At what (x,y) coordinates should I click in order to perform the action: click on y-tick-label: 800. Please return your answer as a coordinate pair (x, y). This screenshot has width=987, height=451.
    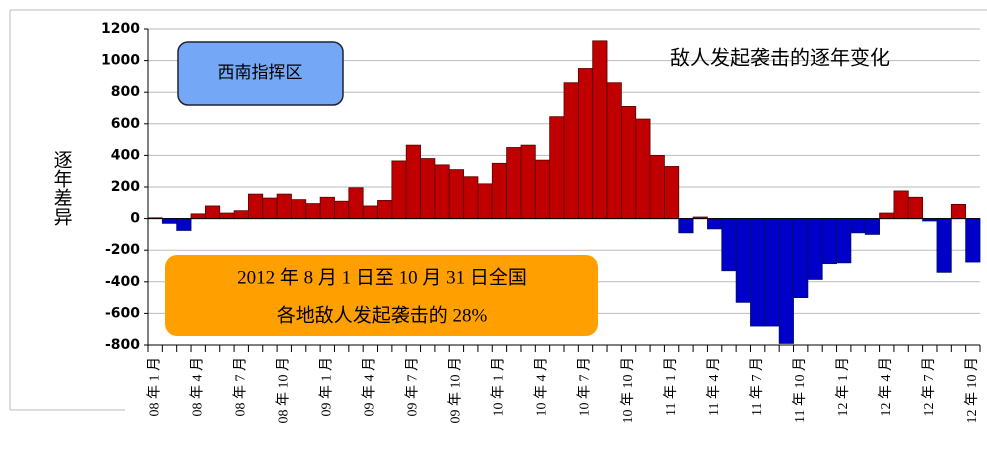
    Looking at the image, I should click on (125, 92).